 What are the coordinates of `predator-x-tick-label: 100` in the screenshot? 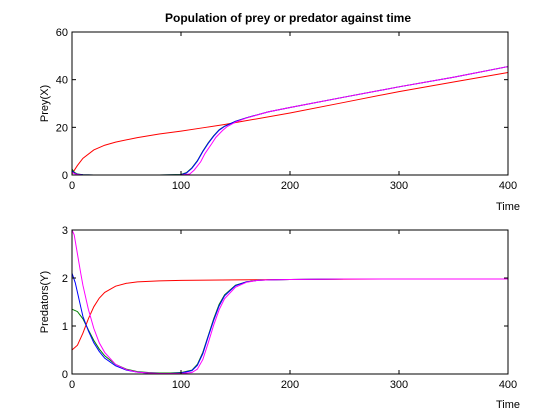 It's located at (181, 385).